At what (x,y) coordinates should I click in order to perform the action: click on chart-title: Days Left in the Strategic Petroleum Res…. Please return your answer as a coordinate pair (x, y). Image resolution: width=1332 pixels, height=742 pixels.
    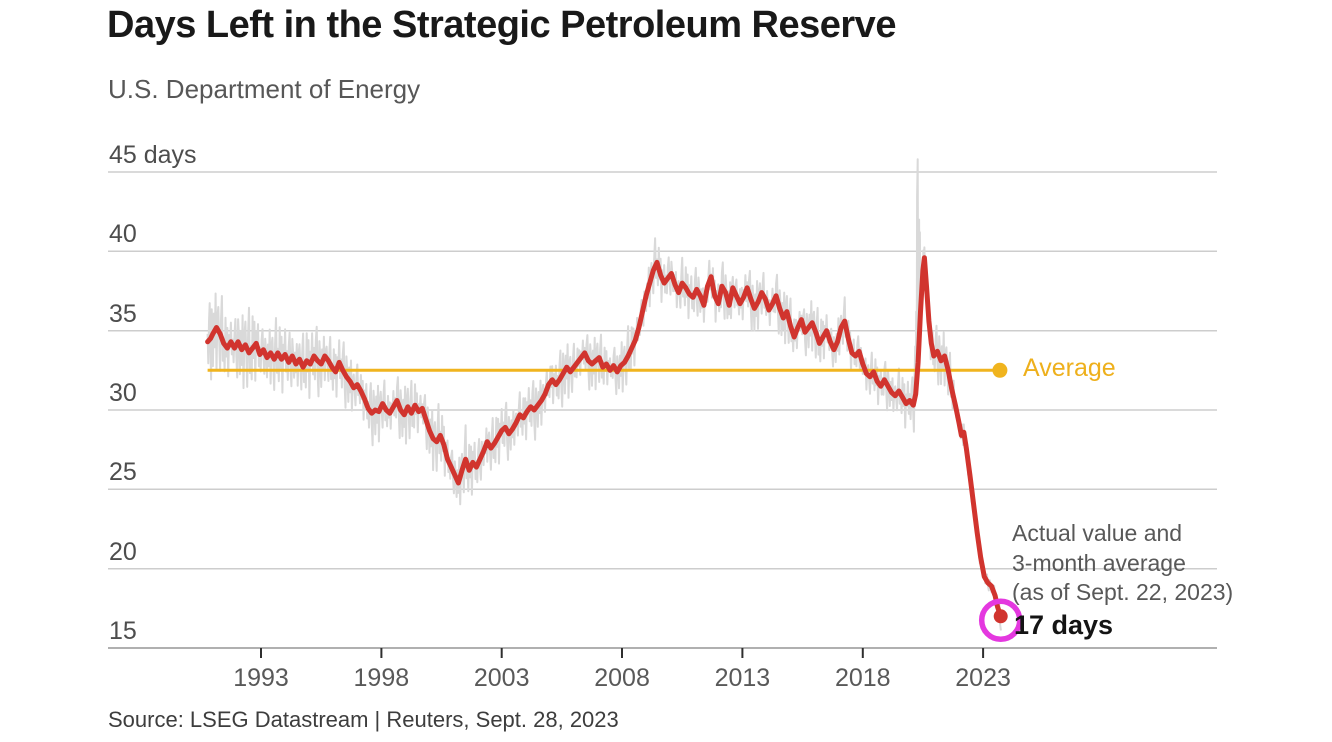
    Looking at the image, I should click on (501, 25).